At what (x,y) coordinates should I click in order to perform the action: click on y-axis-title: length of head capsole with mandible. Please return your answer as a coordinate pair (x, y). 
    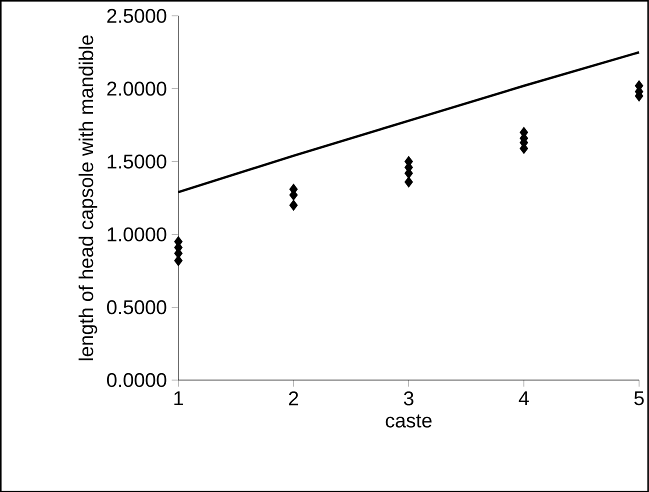
    Looking at the image, I should click on (88, 197).